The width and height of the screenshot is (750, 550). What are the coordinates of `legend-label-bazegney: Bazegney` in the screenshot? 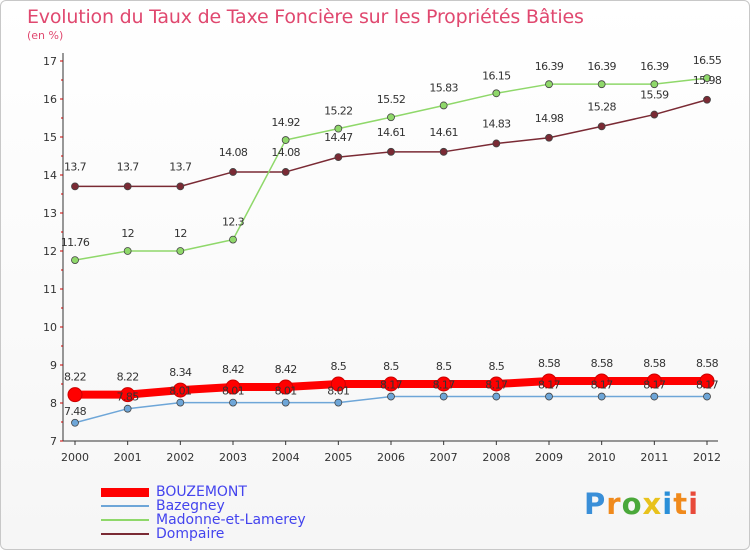 It's located at (190, 506).